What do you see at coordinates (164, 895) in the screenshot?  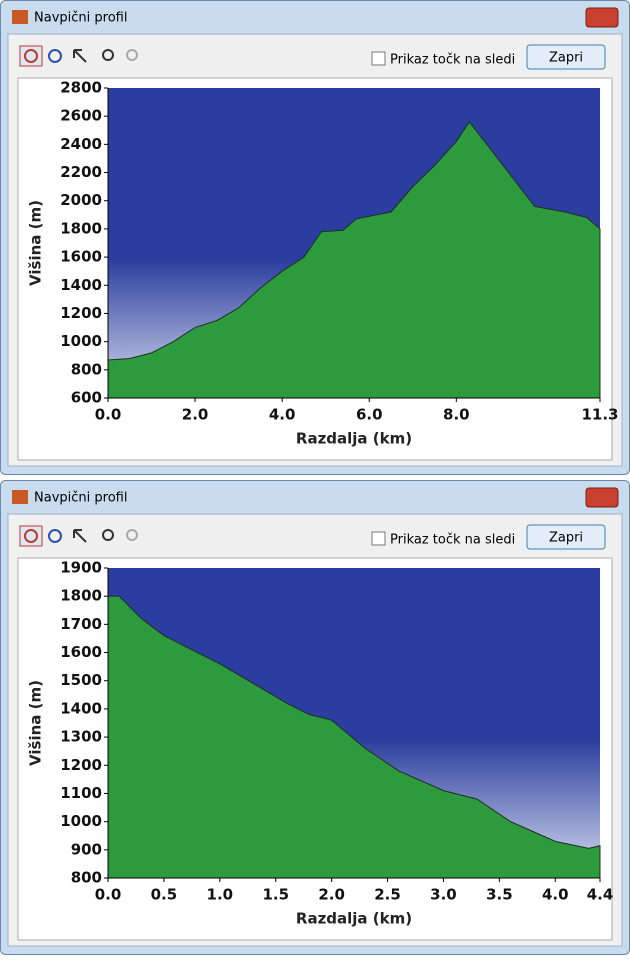 I see `x-tick-label: 0.5` at bounding box center [164, 895].